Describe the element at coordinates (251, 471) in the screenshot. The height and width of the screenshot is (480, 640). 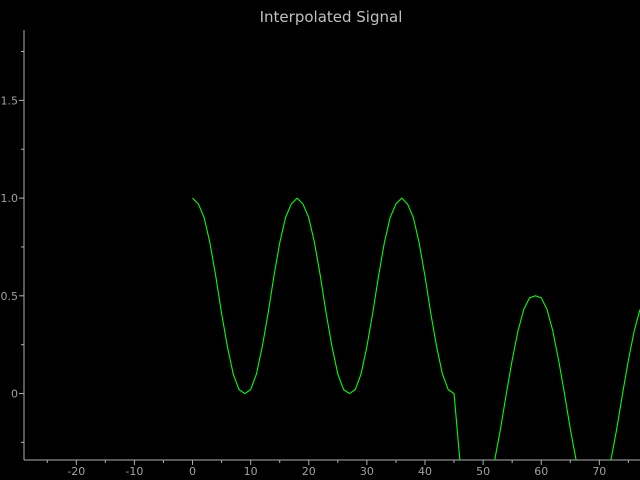
I see `x-tick-label: 10` at that location.